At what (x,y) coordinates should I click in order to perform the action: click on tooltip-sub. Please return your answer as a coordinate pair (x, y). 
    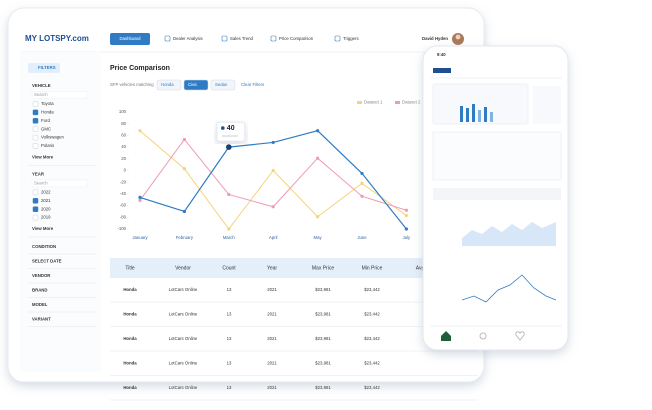
    Looking at the image, I should click on (229, 136).